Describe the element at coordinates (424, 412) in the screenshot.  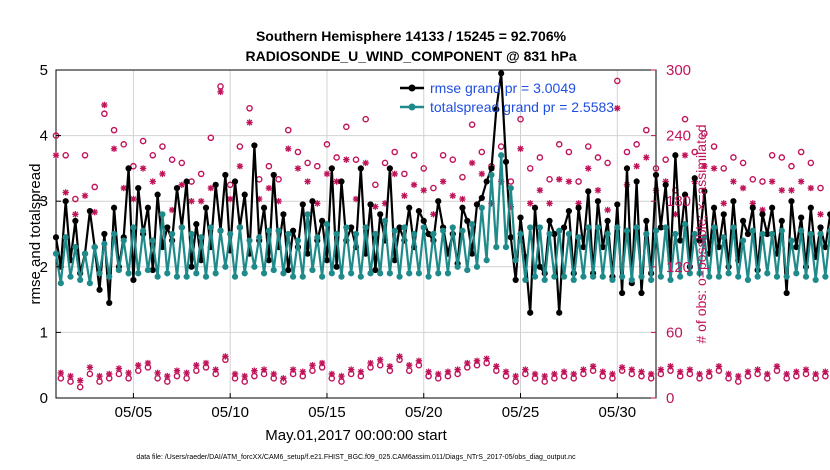
I see `x-tick-label: 05/20` at that location.